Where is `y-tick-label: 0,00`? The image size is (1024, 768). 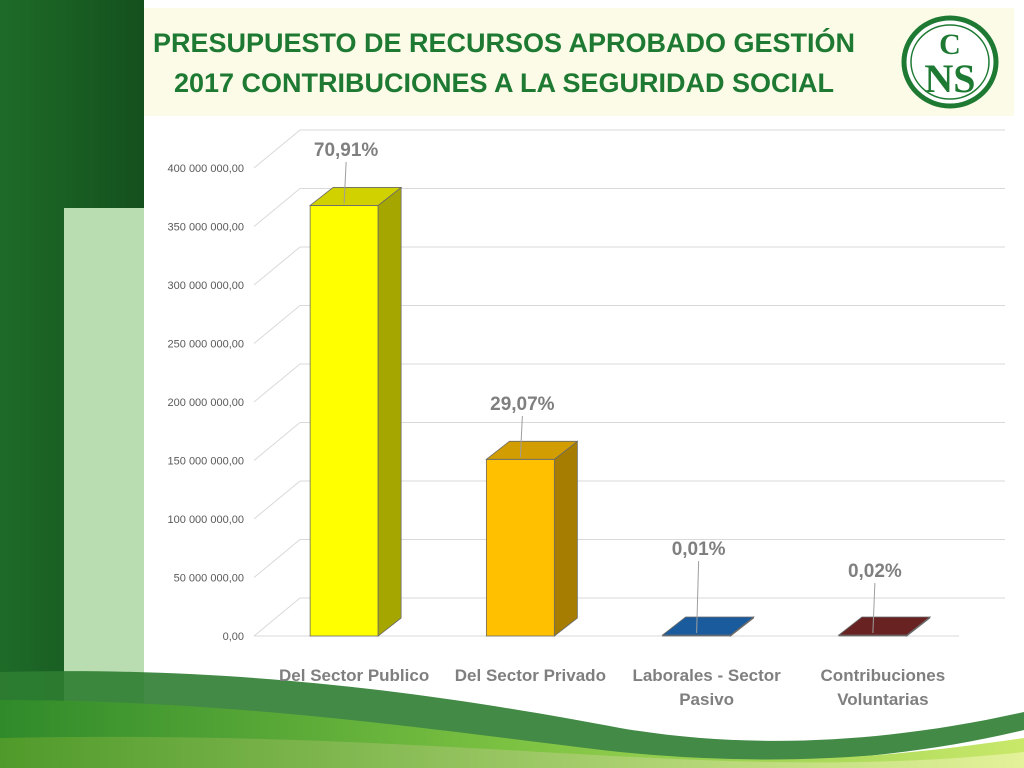
y-tick-label: 0,00 is located at coordinates (233, 637).